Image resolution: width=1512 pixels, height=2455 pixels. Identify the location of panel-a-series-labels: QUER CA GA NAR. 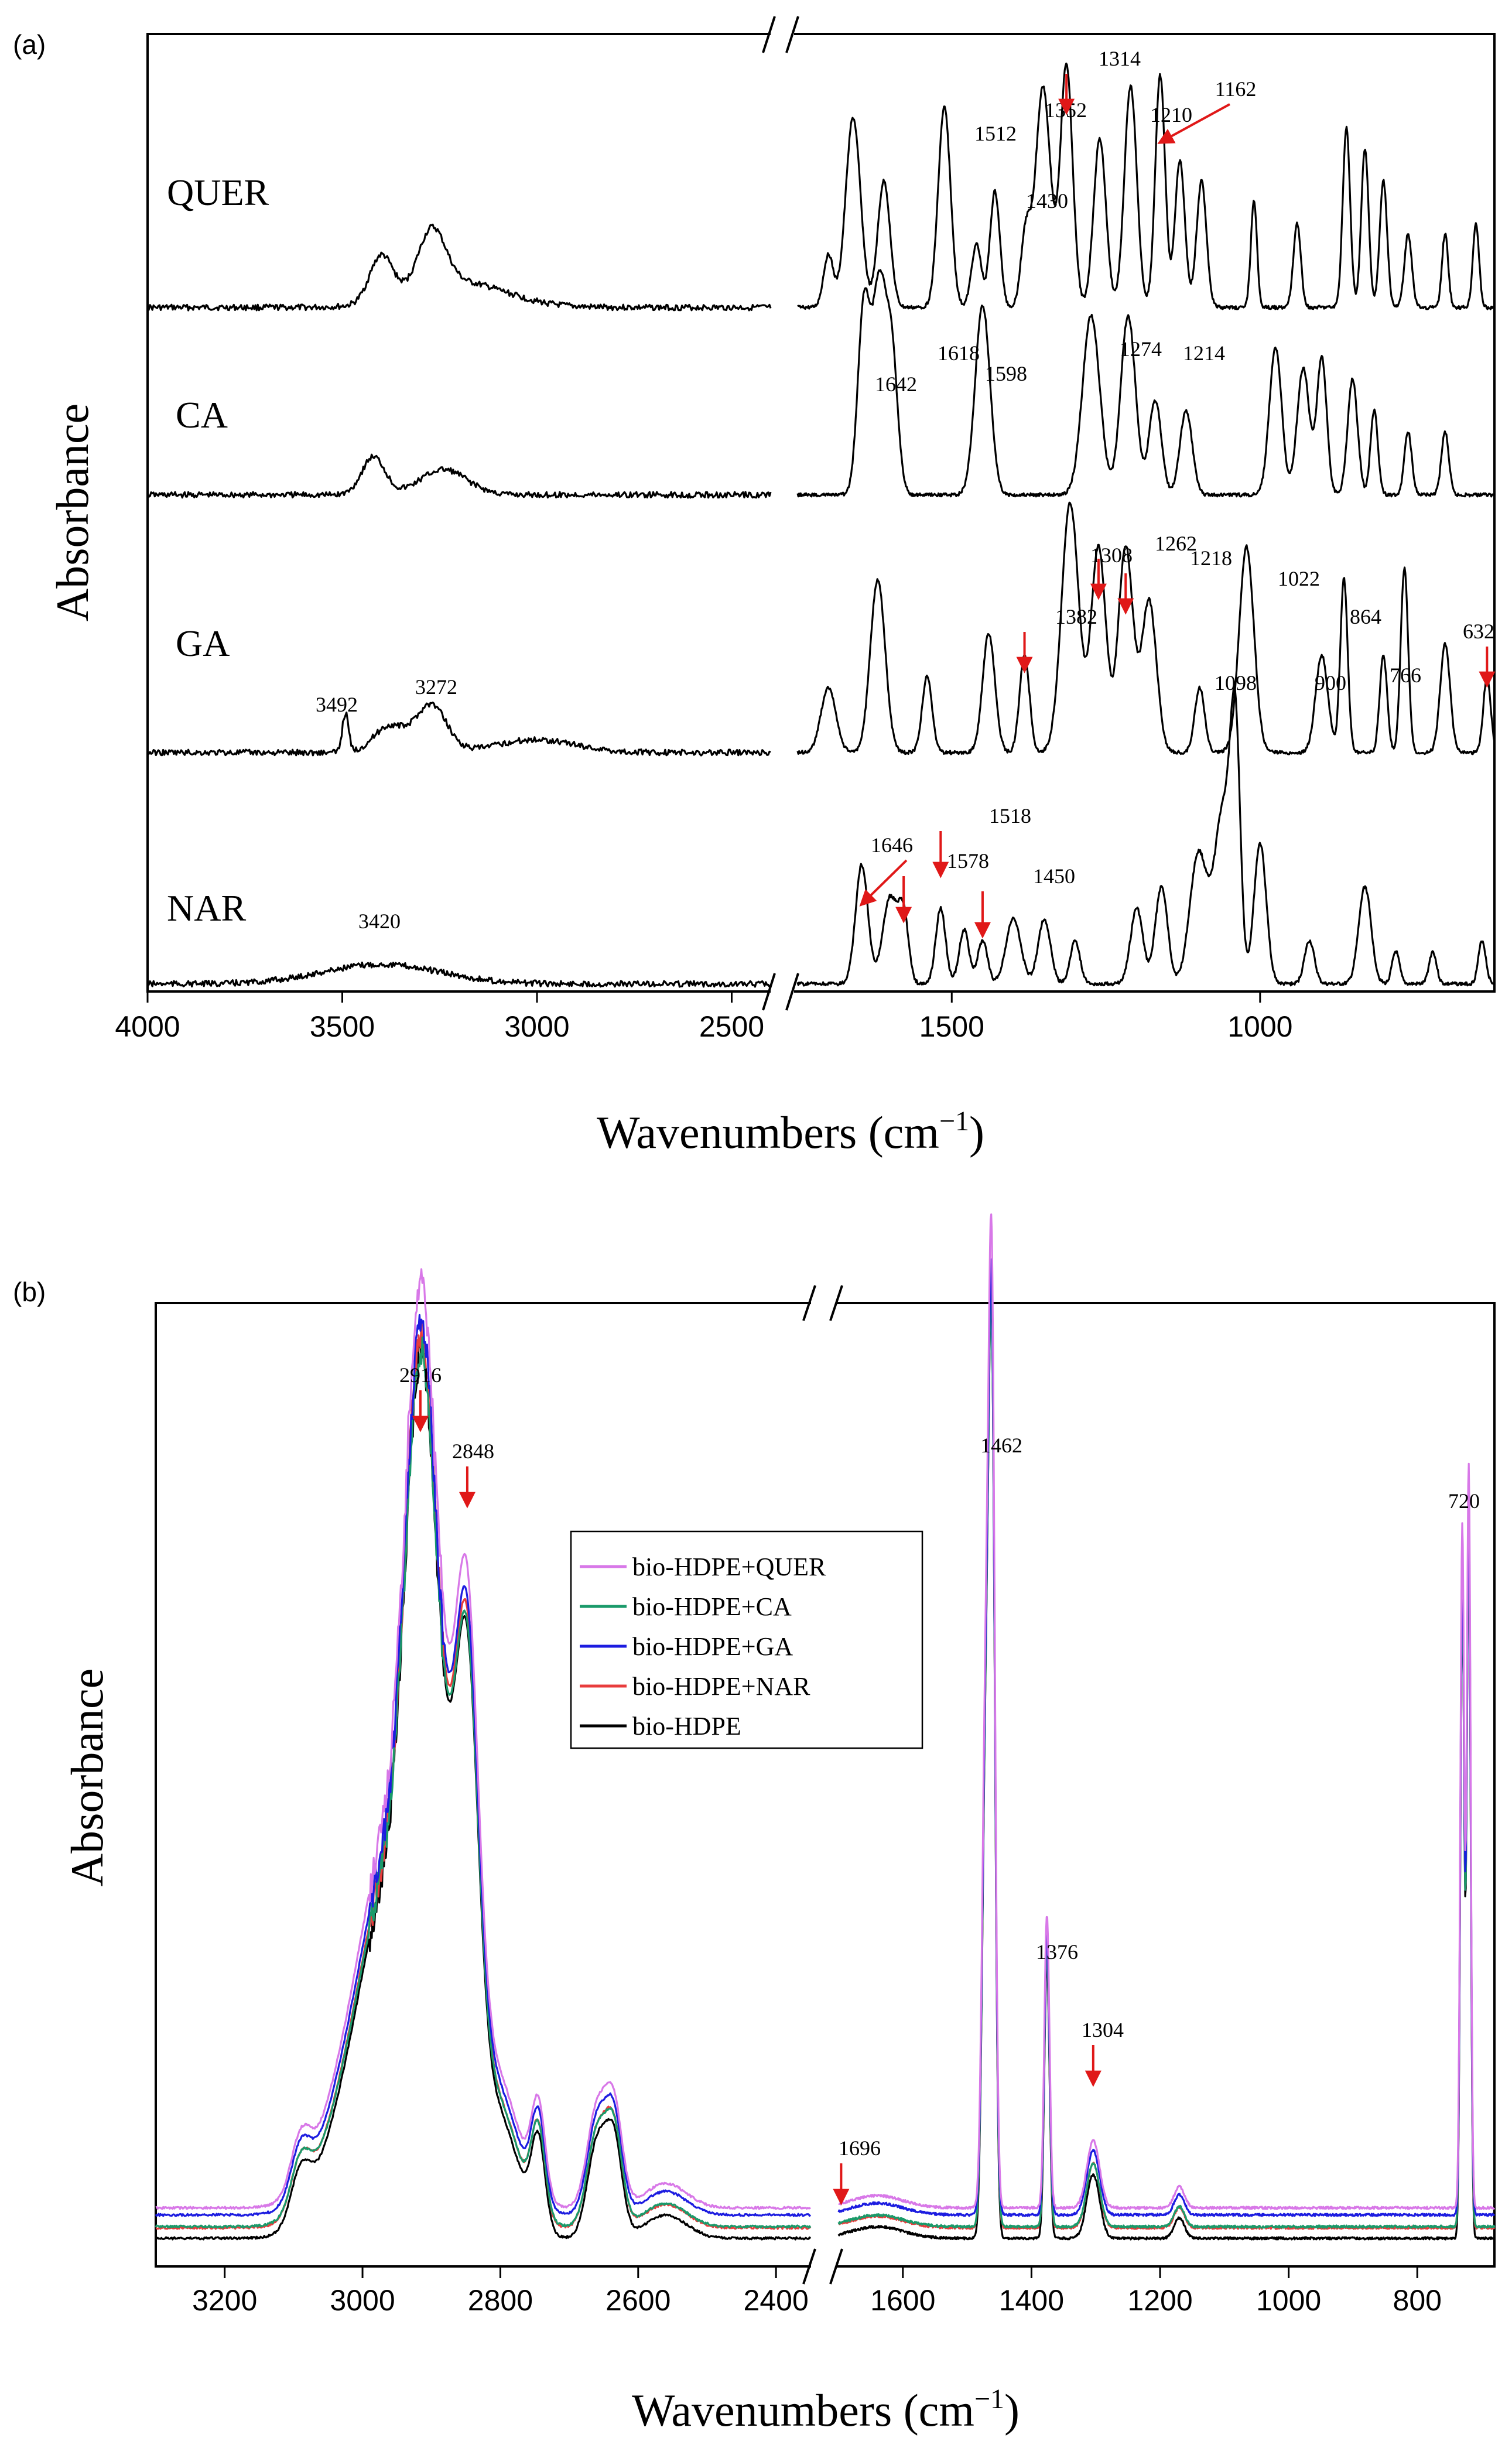
(218, 550).